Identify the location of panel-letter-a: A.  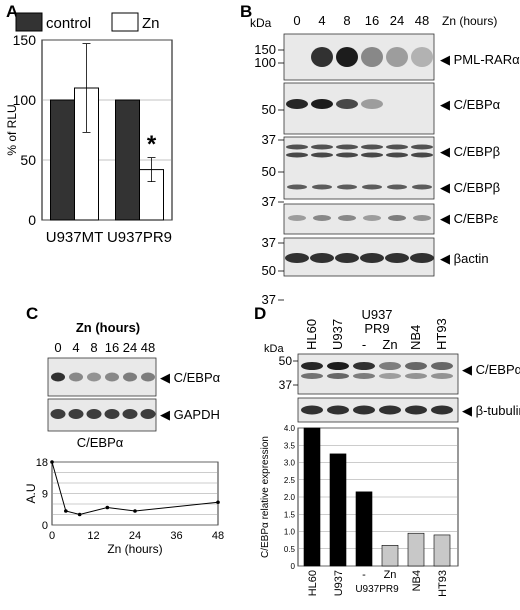
(12, 11).